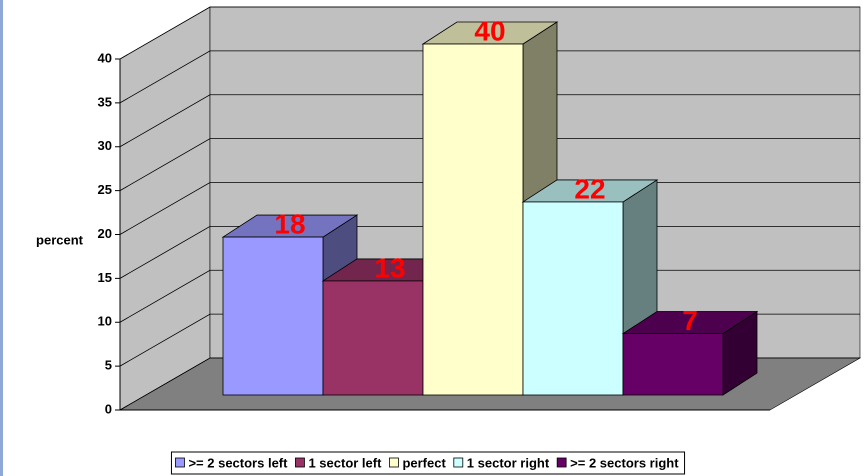 The height and width of the screenshot is (476, 864). I want to click on value-label: 7, so click(690, 320).